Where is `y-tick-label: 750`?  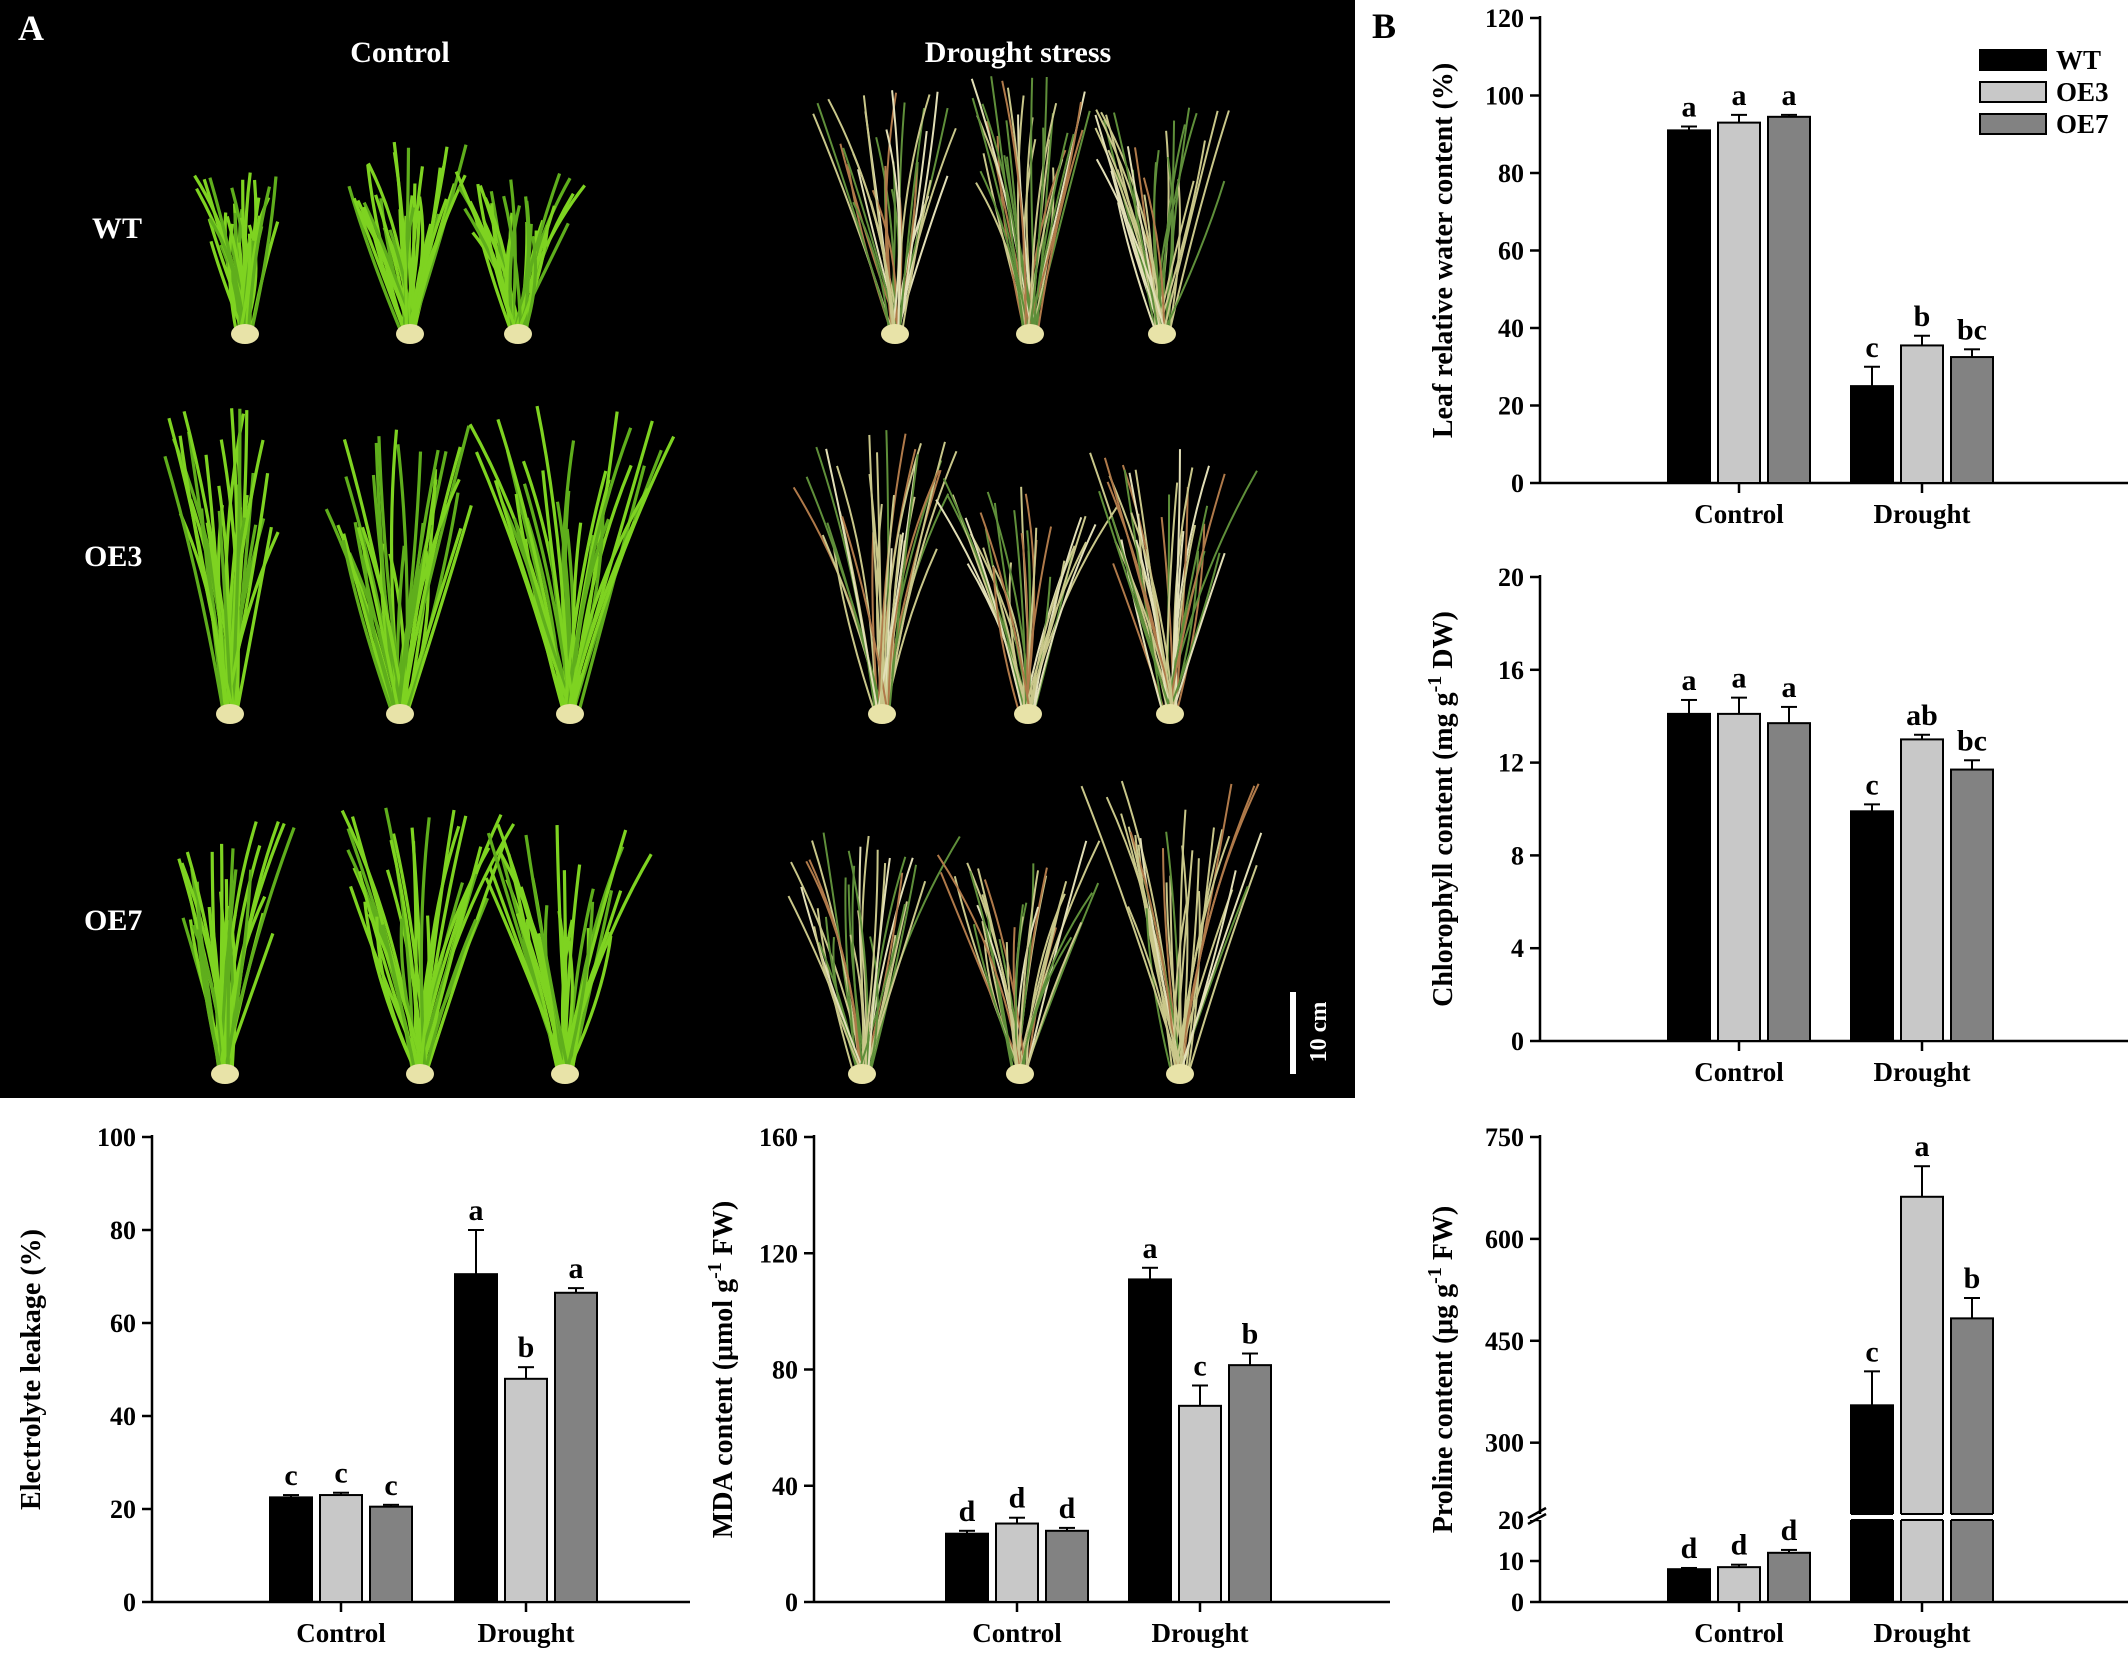
y-tick-label: 750 is located at coordinates (1504, 1137).